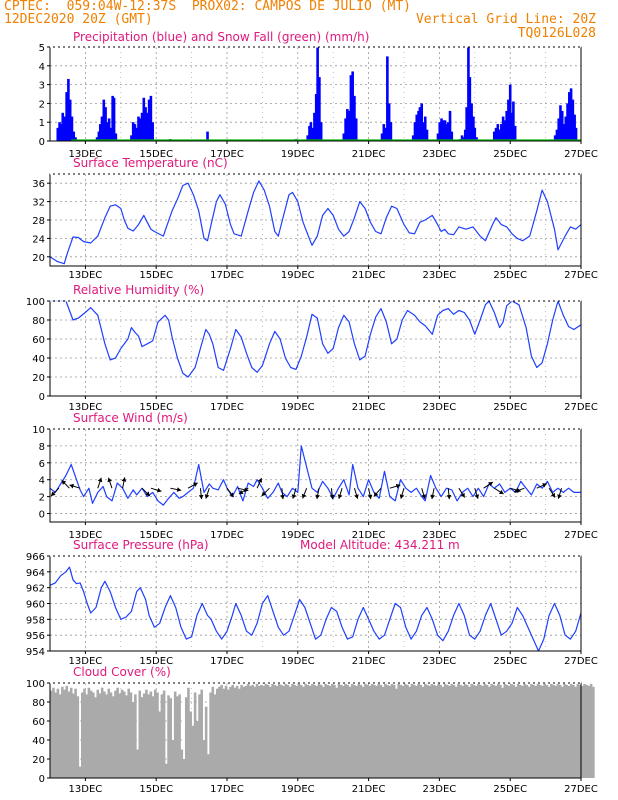 Image resolution: width=618 pixels, height=800 pixels. I want to click on y-tick-label: 2, so click(42, 104).